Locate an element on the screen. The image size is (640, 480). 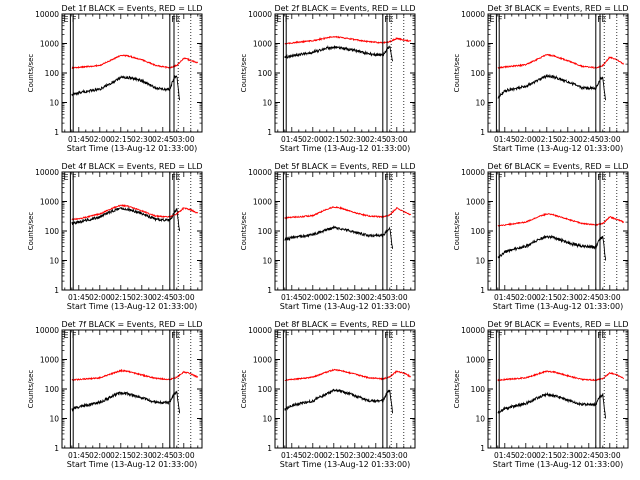
x-tick-label: 02:30 is located at coordinates (568, 455).